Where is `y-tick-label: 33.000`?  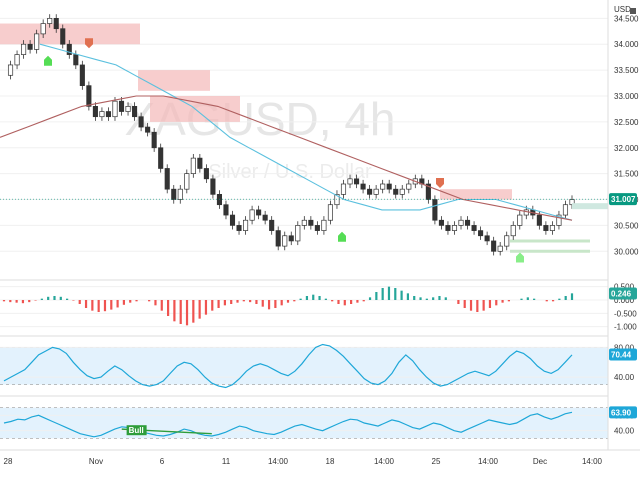
y-tick-label: 33.000 is located at coordinates (626, 96).